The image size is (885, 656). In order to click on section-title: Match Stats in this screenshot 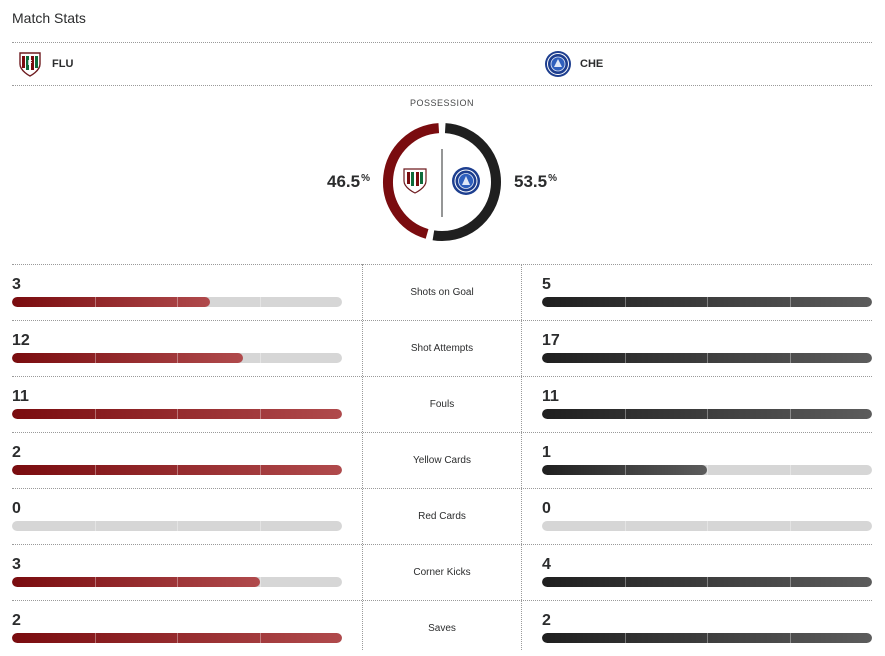, I will do `click(49, 18)`.